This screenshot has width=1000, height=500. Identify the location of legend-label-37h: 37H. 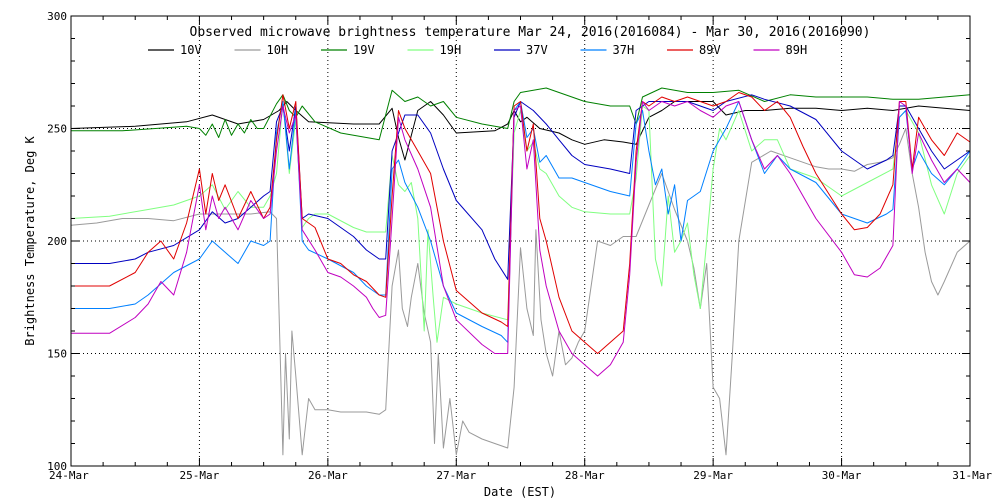
(624, 50).